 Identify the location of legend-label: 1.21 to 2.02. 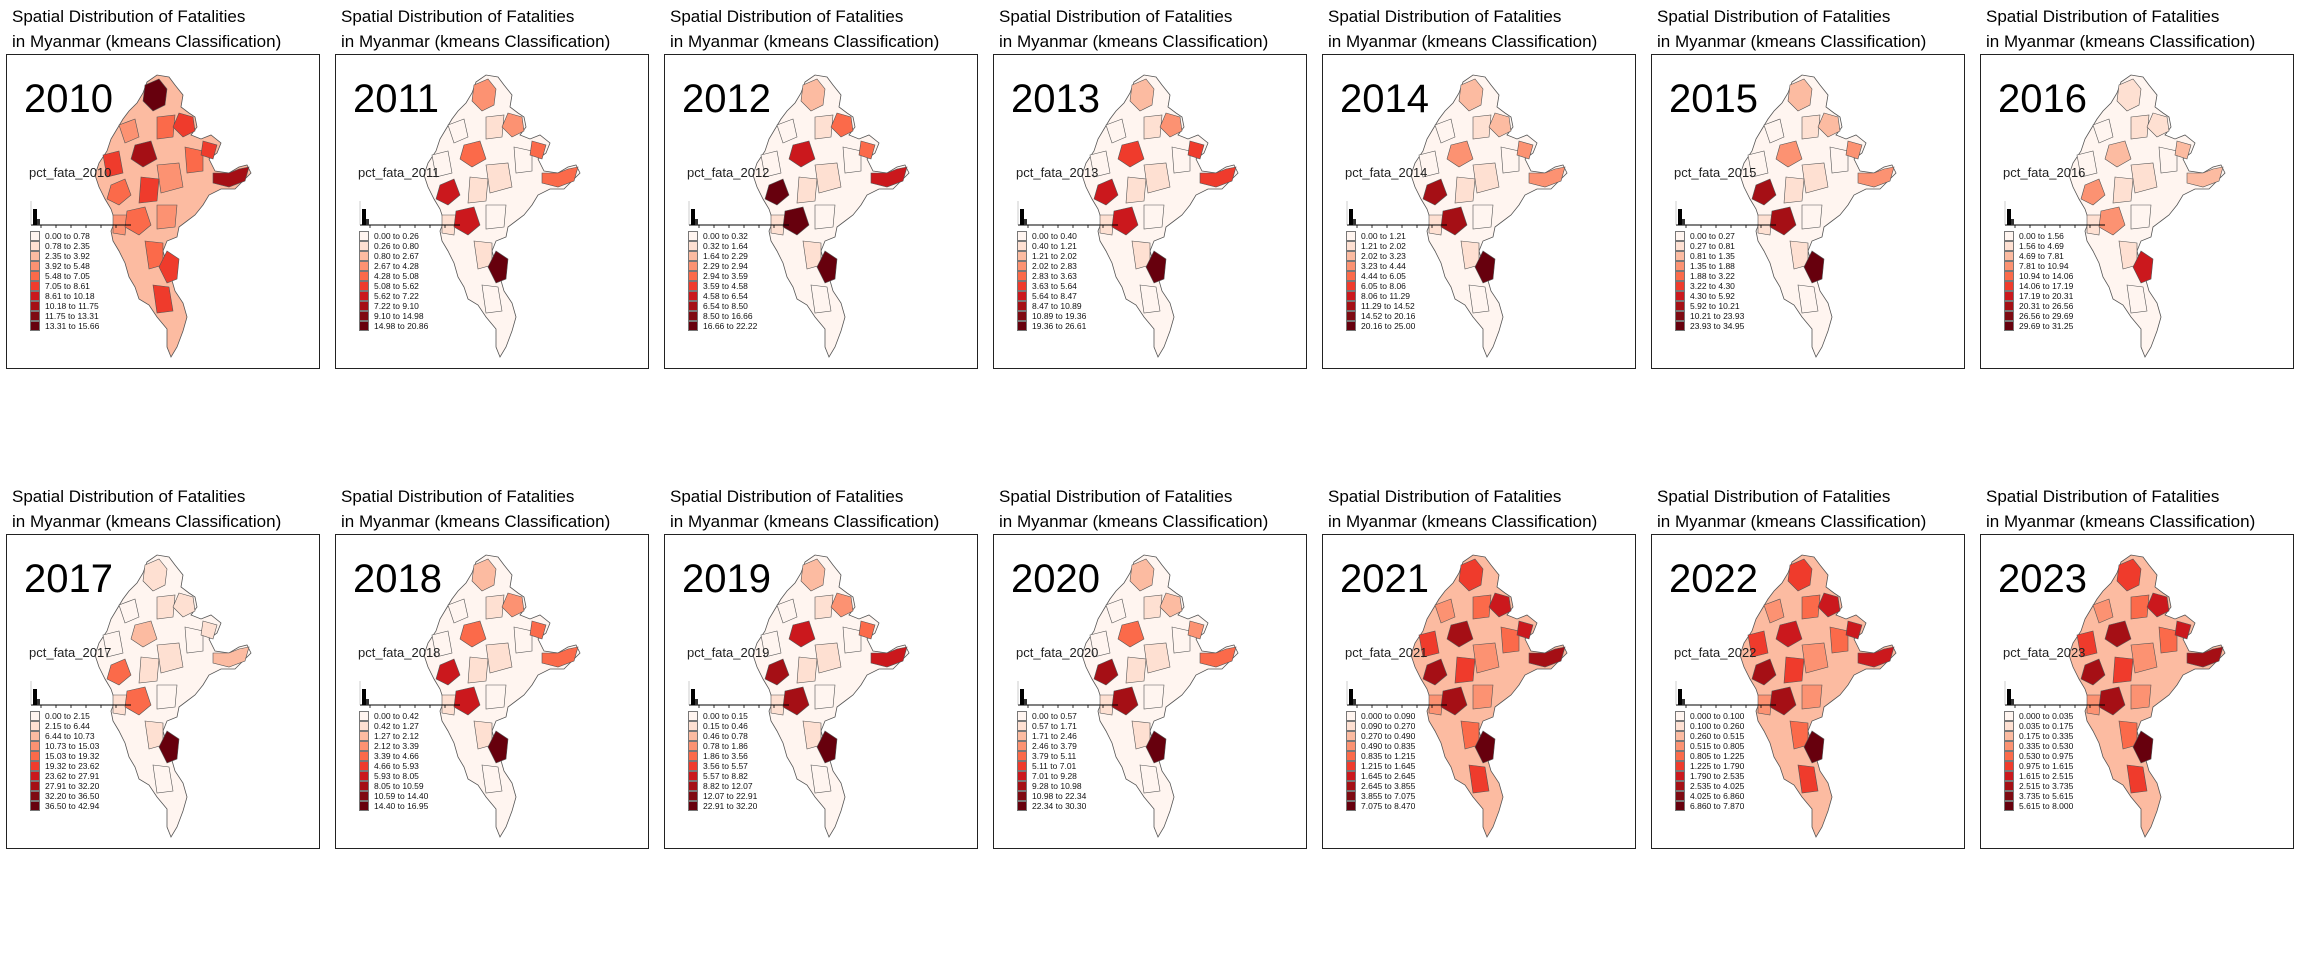
(1383, 246).